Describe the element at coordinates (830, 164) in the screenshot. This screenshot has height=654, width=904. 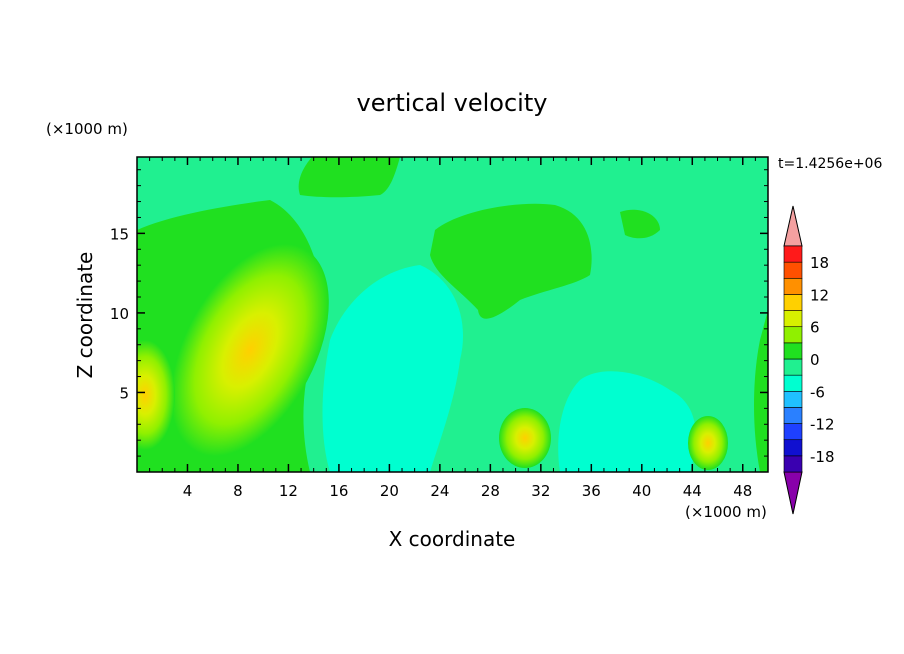
I see `time-label: t=1.4256e+06` at that location.